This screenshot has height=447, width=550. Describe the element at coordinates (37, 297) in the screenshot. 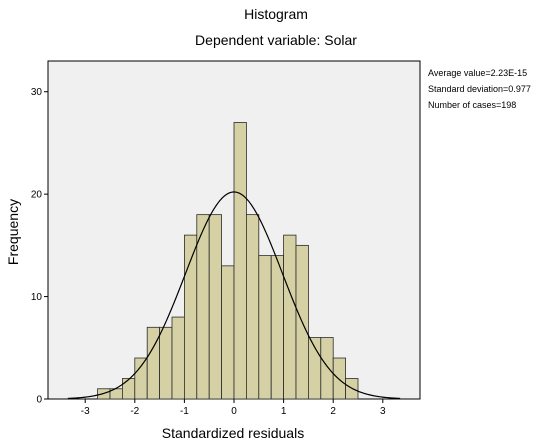

I see `y-tick-label: 10` at that location.